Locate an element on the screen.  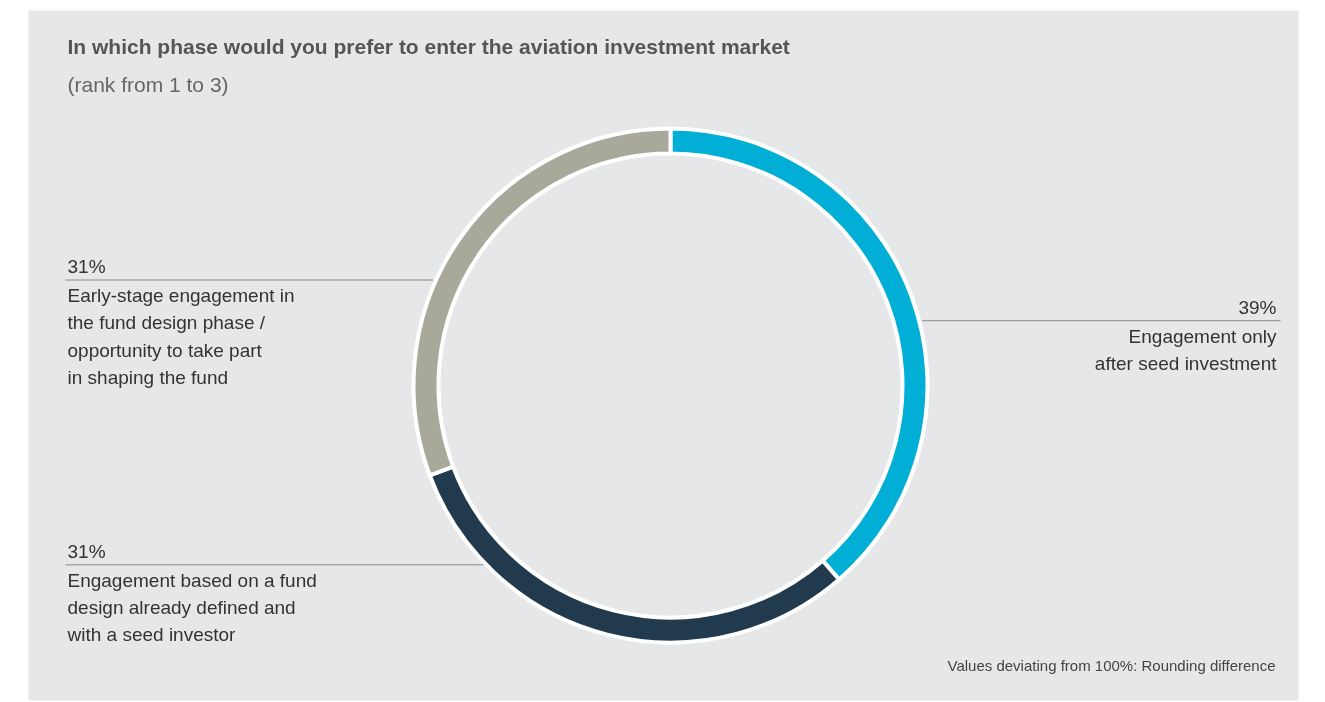
slice-label: Engagement only after seed investment is located at coordinates (1186, 350).